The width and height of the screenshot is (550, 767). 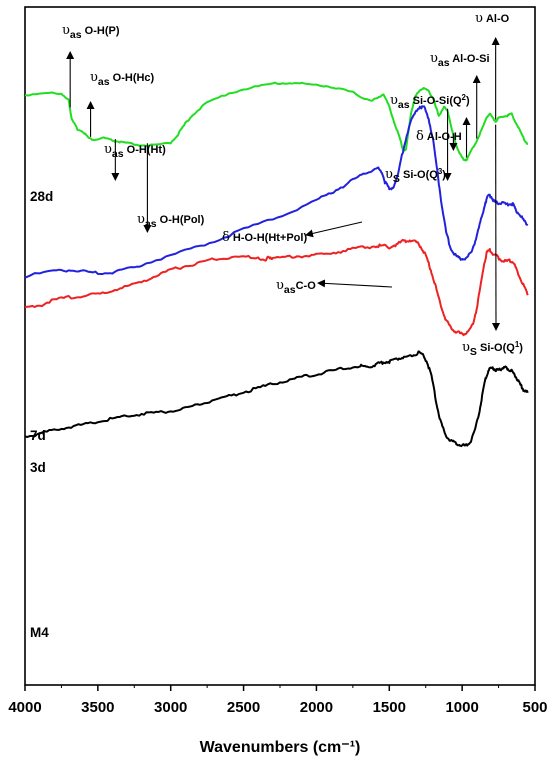 What do you see at coordinates (492, 349) in the screenshot?
I see `annotation-q1: υS Si-O(Q1)` at bounding box center [492, 349].